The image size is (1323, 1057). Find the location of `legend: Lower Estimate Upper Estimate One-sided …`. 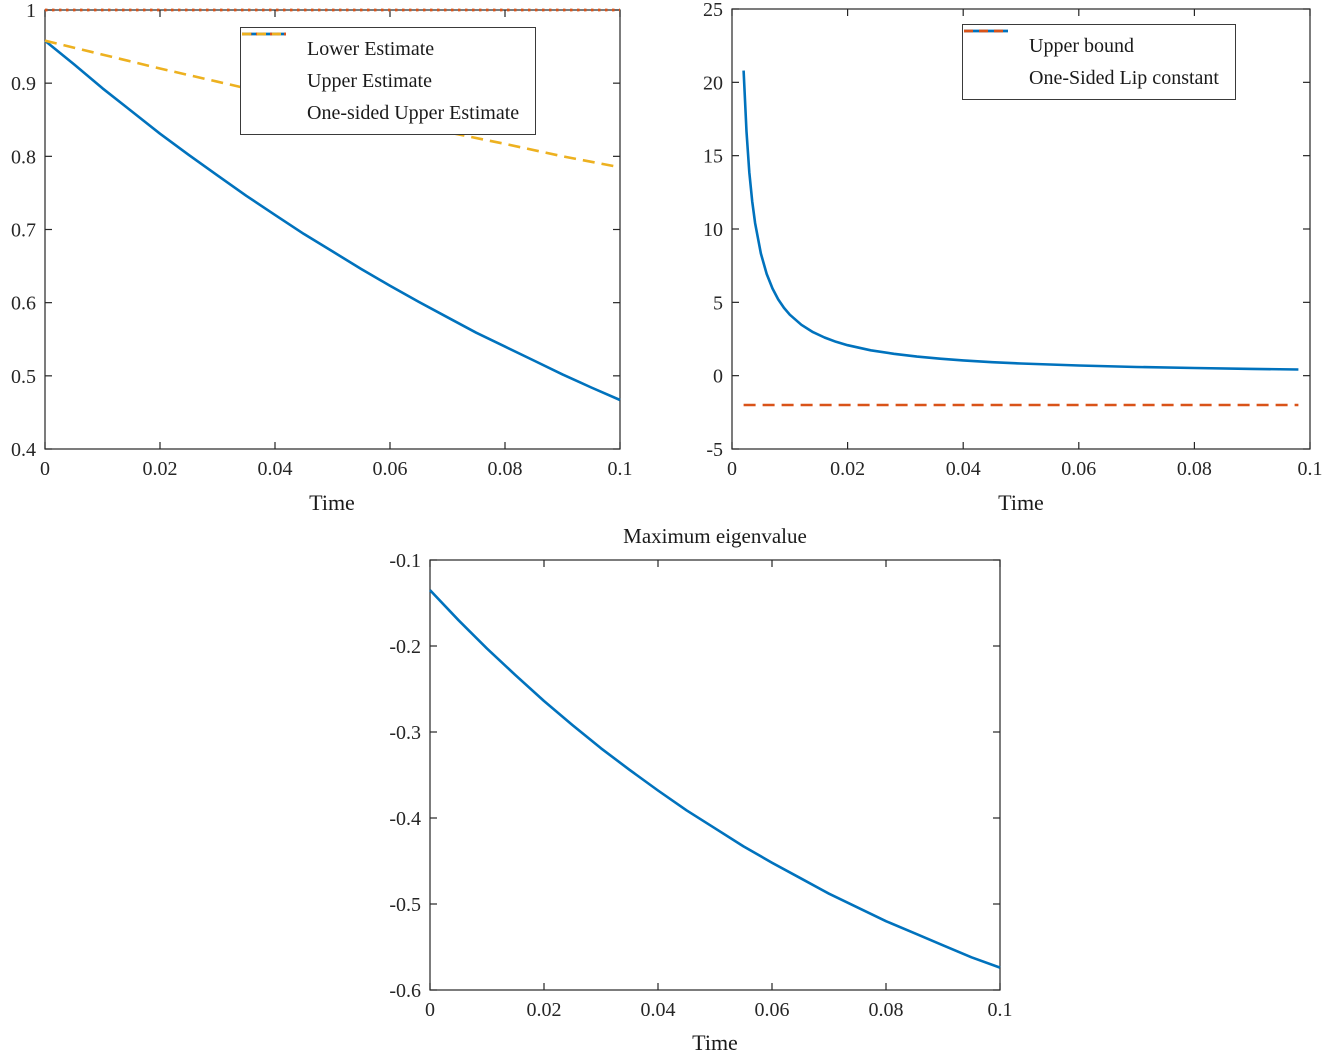

legend: Lower Estimate Upper Estimate One-sided … is located at coordinates (388, 81).